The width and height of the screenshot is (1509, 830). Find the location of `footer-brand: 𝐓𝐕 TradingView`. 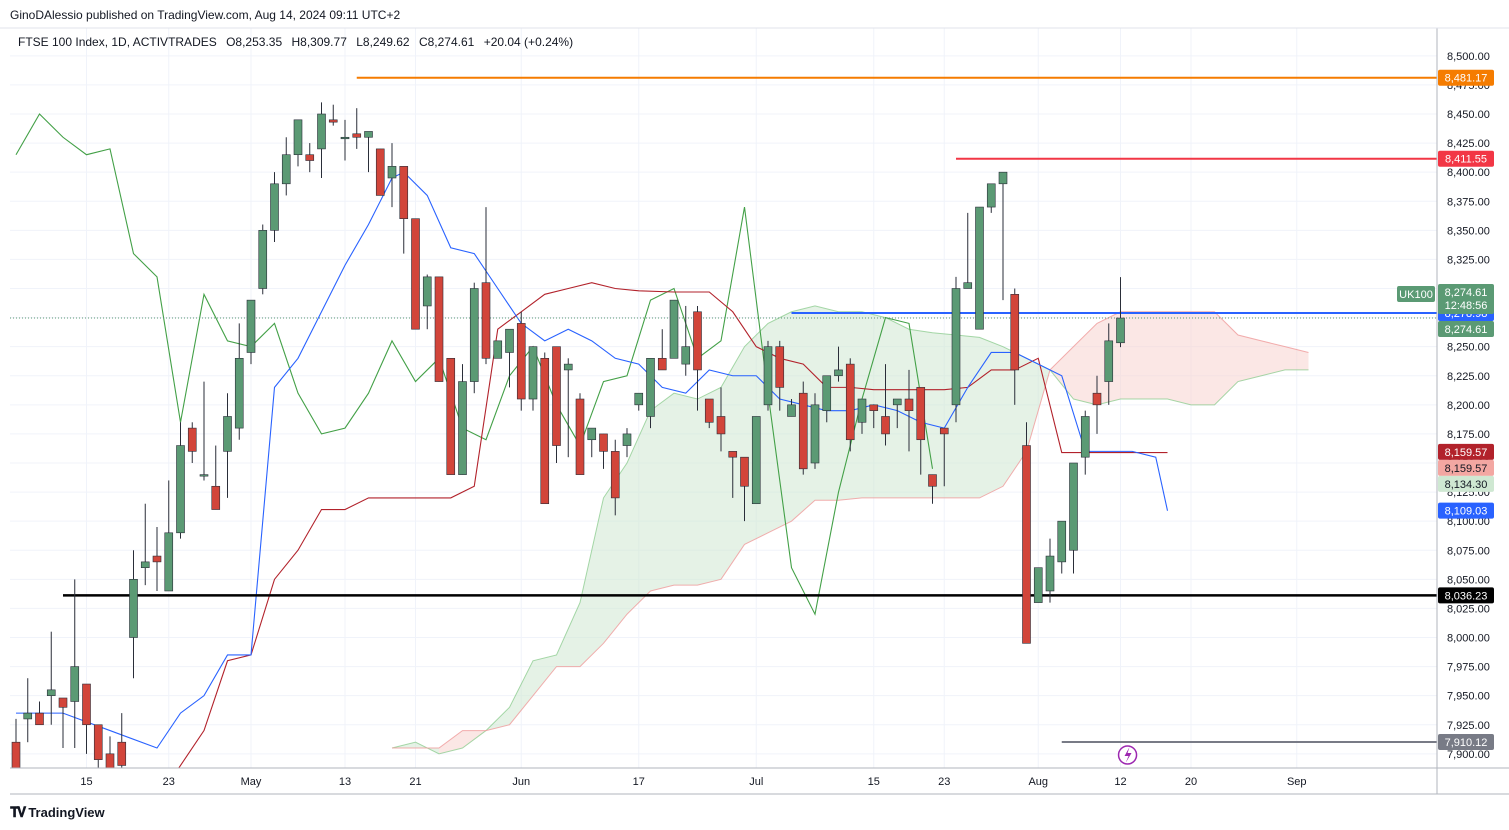

footer-brand: 𝐓𝐕 TradingView is located at coordinates (57, 812).